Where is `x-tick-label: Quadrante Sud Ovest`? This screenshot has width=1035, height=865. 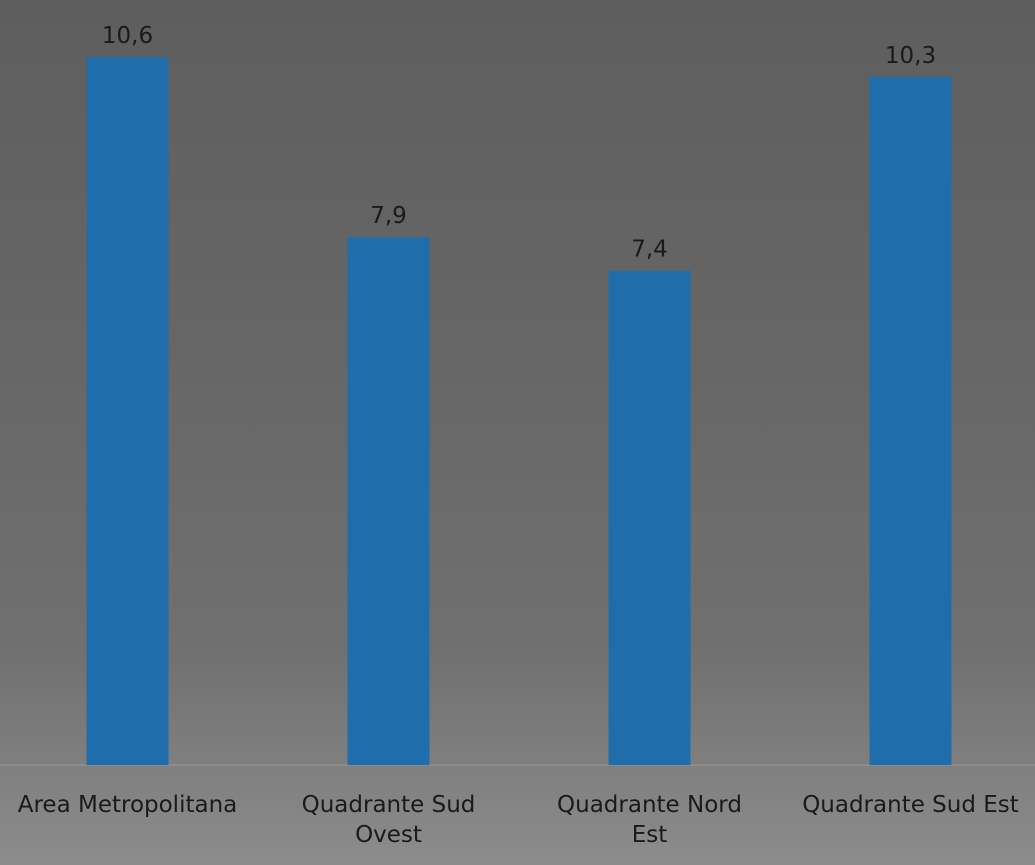
x-tick-label: Quadrante Sud Ovest is located at coordinates (388, 820).